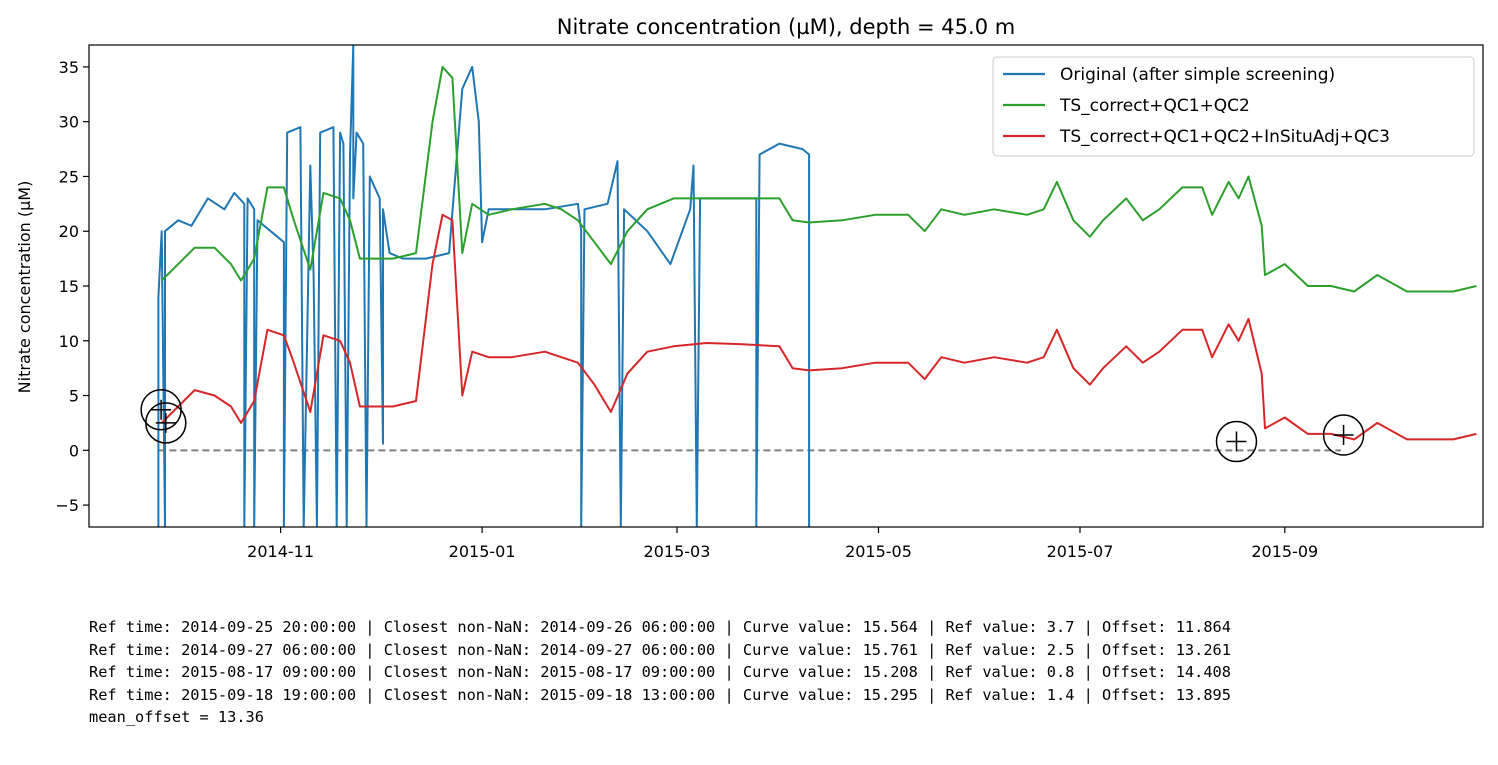 The image size is (1498, 765). I want to click on legend-box, so click(1233, 106).